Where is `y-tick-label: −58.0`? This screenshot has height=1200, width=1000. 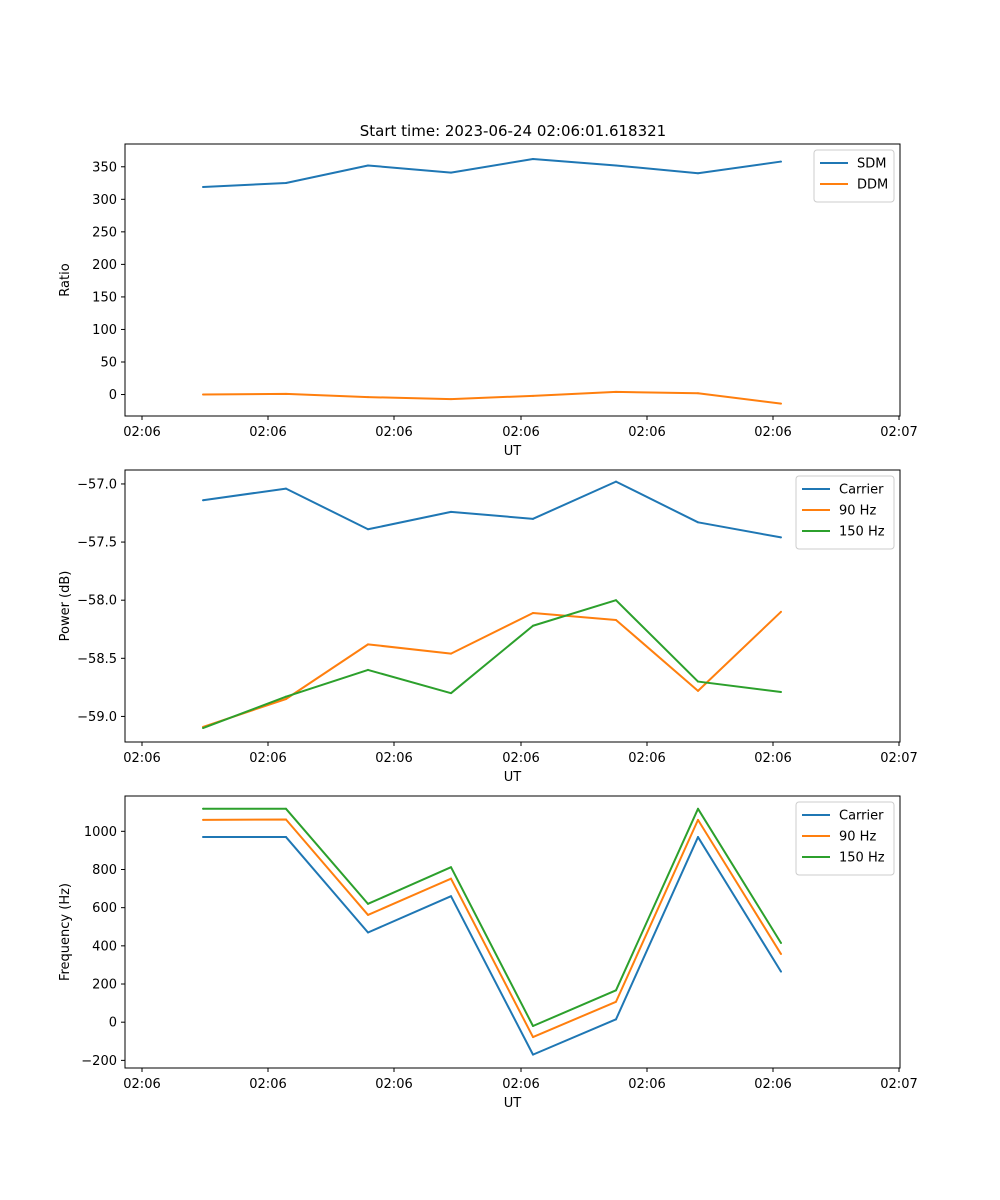 y-tick-label: −58.0 is located at coordinates (97, 601).